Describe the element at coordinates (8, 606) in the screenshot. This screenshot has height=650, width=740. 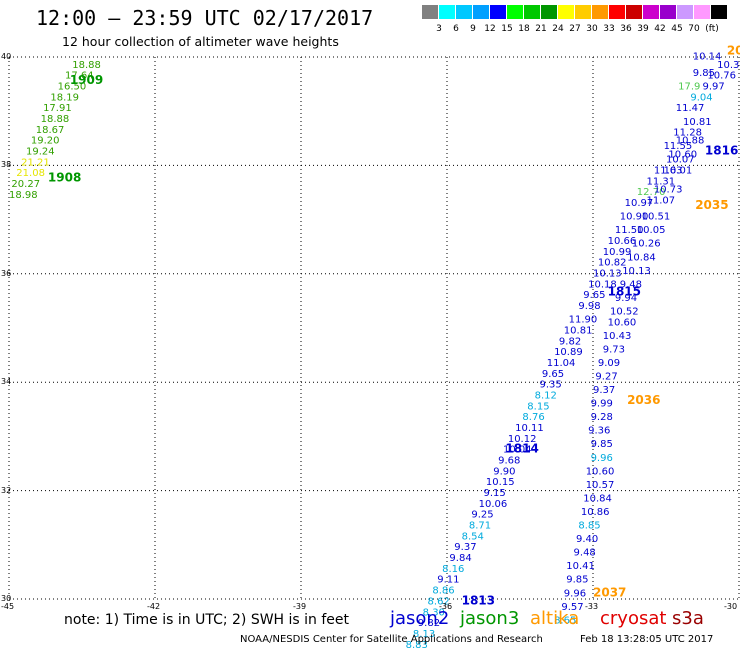
I see `longitude-tick-label: -45` at that location.